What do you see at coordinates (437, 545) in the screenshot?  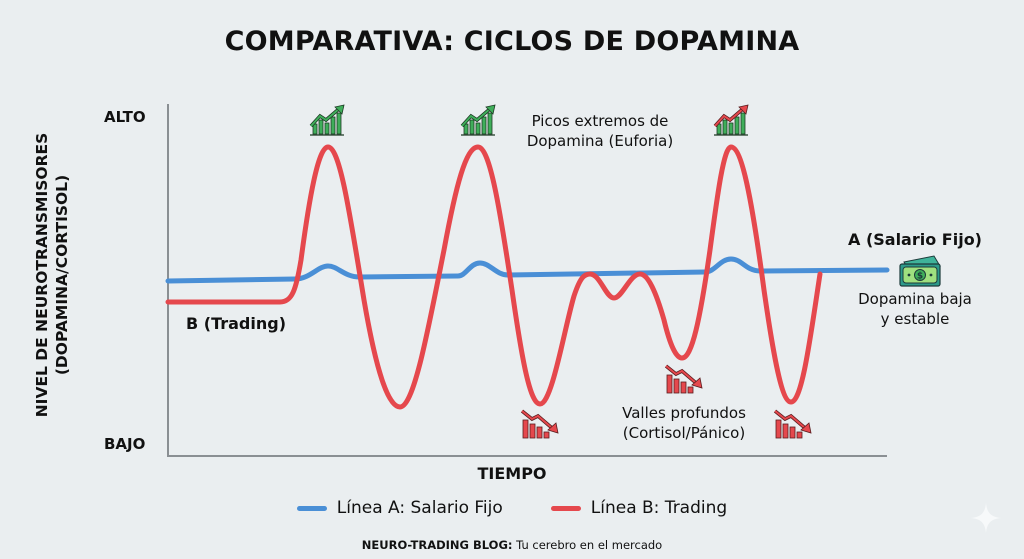 I see `footer-brand: NEURO-TRADING BLOG:` at bounding box center [437, 545].